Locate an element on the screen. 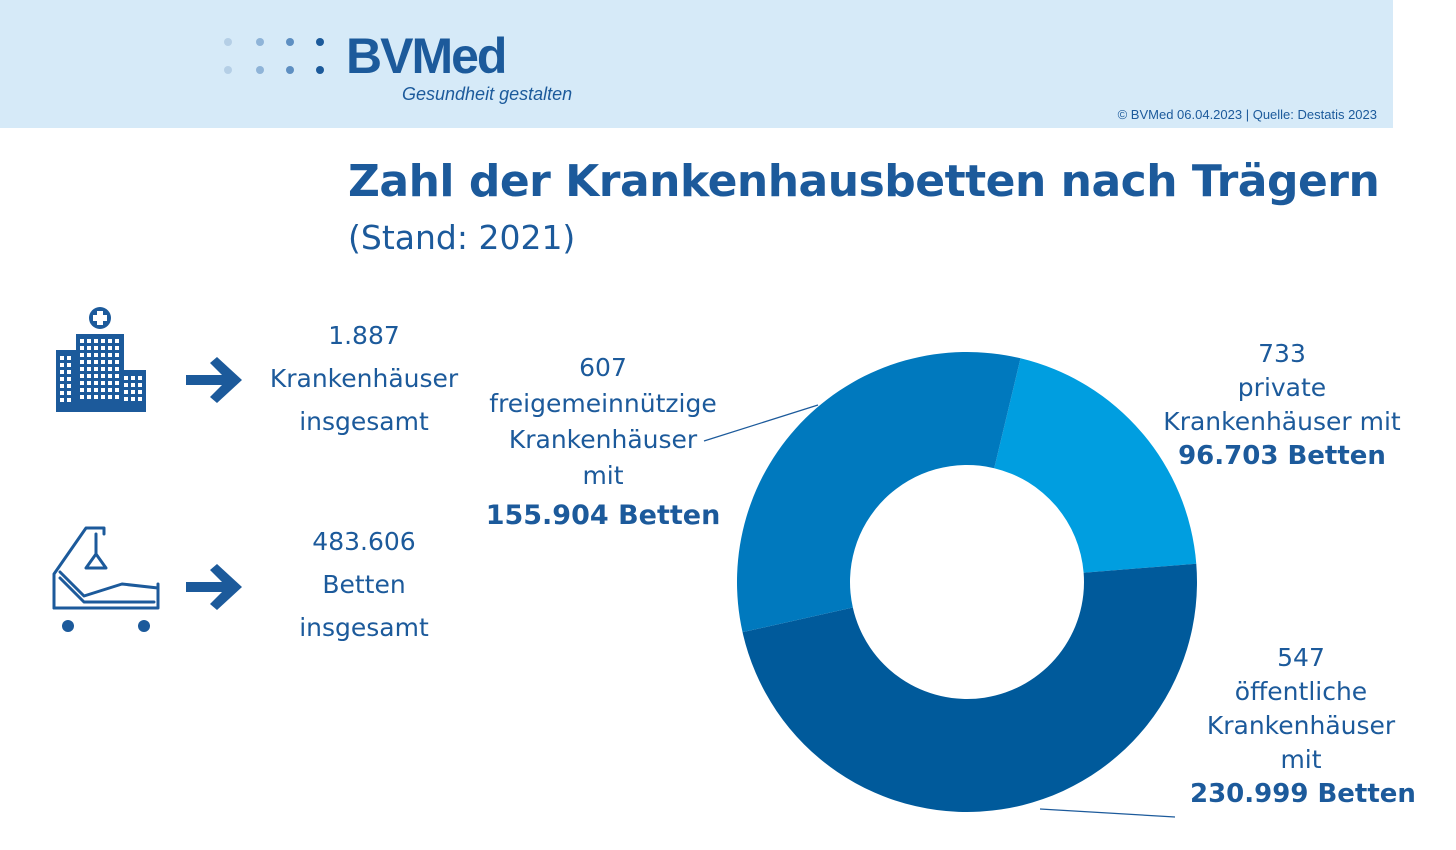  free-descriptor: Krankenhäuser is located at coordinates (603, 439).